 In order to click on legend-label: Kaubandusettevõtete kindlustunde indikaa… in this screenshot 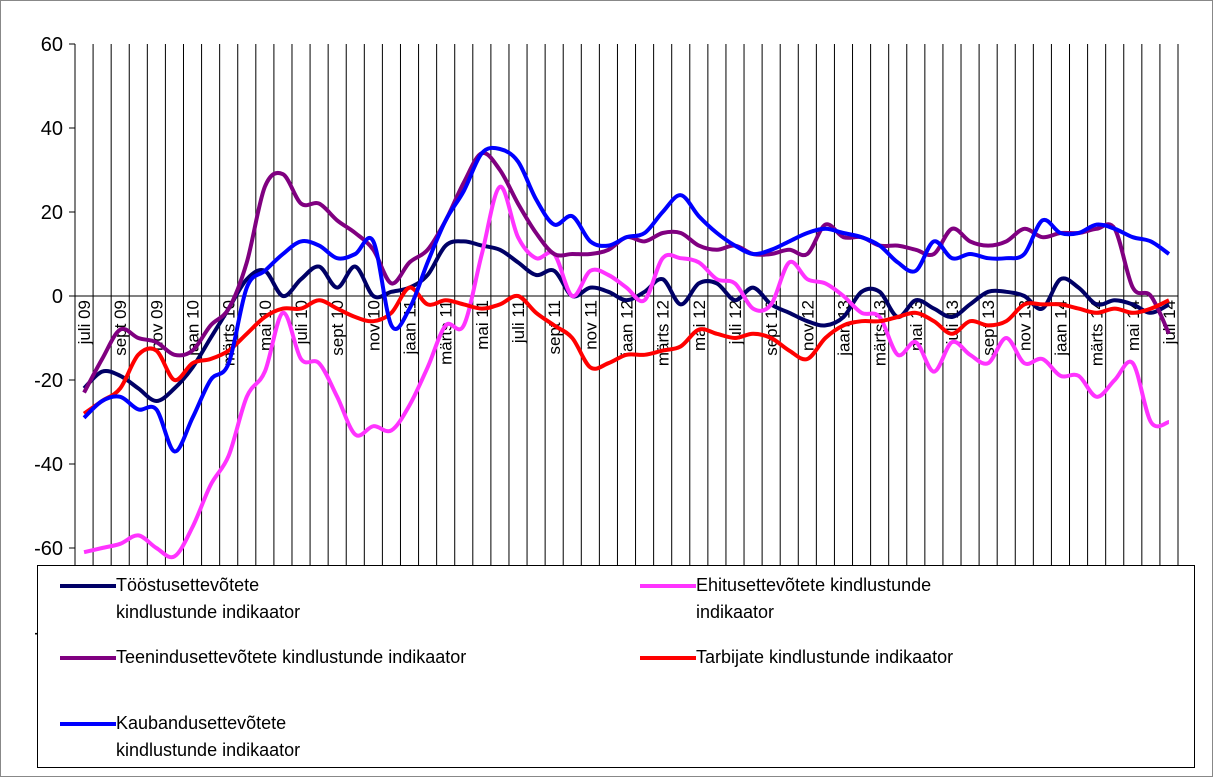, I will do `click(208, 736)`.